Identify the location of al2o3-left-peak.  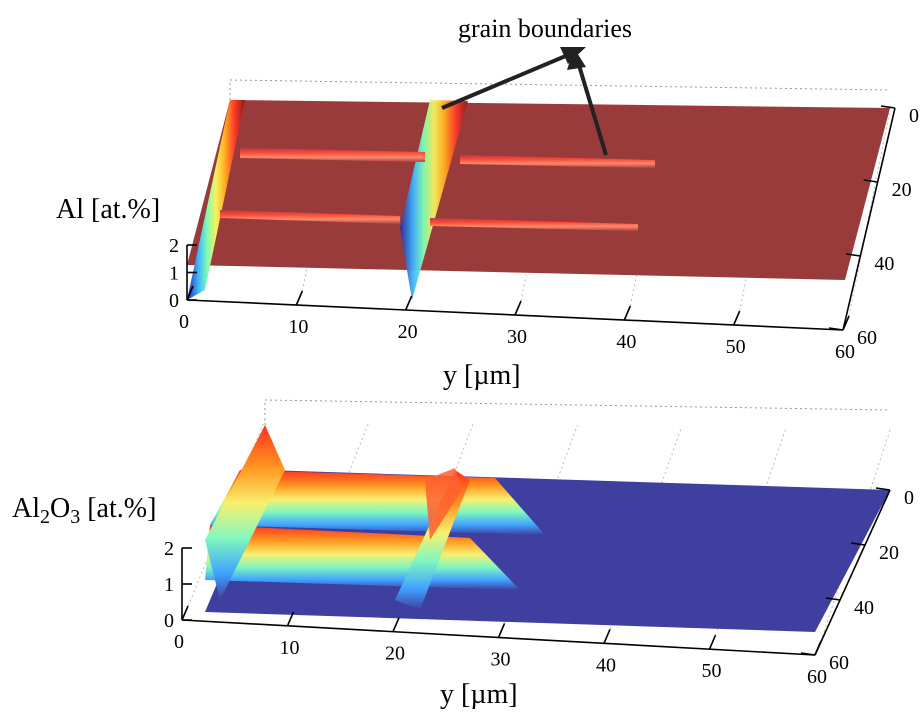
(245, 512).